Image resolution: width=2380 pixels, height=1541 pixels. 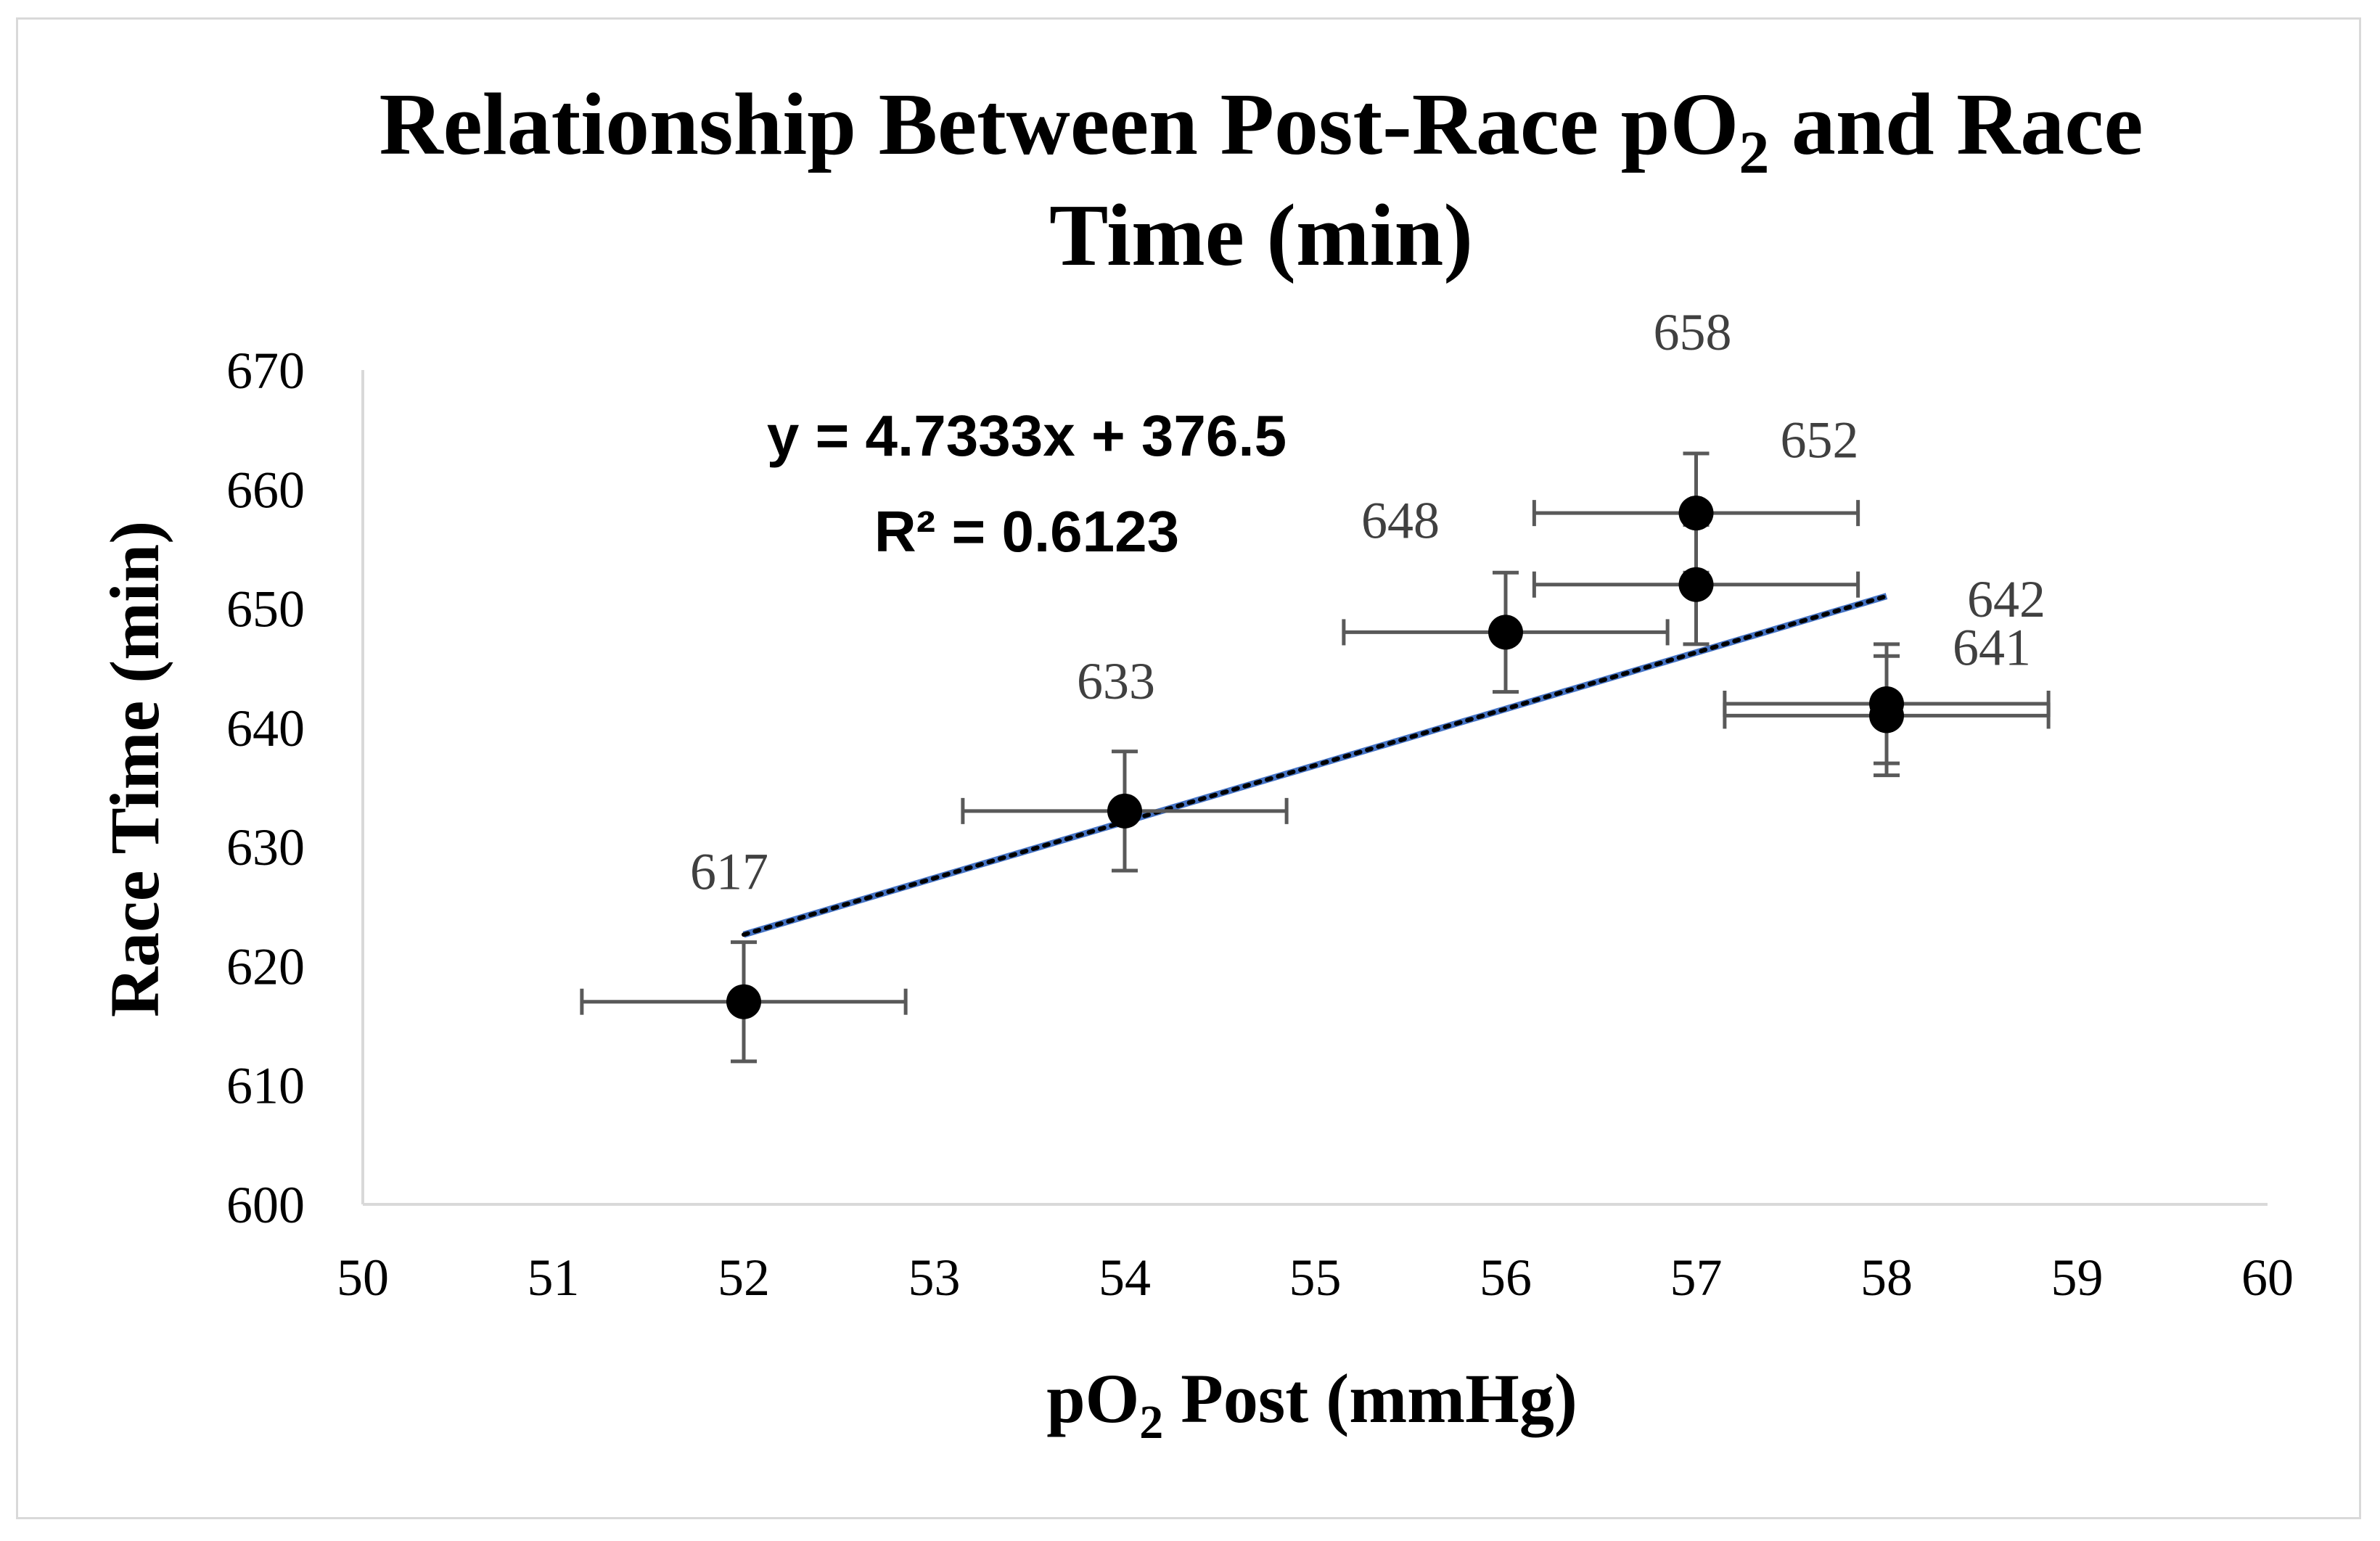 I want to click on y-tick-label: 660, so click(x=265, y=490).